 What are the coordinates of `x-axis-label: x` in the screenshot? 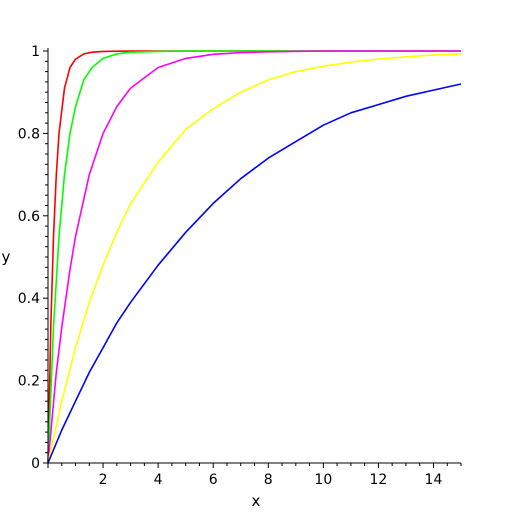 It's located at (256, 501).